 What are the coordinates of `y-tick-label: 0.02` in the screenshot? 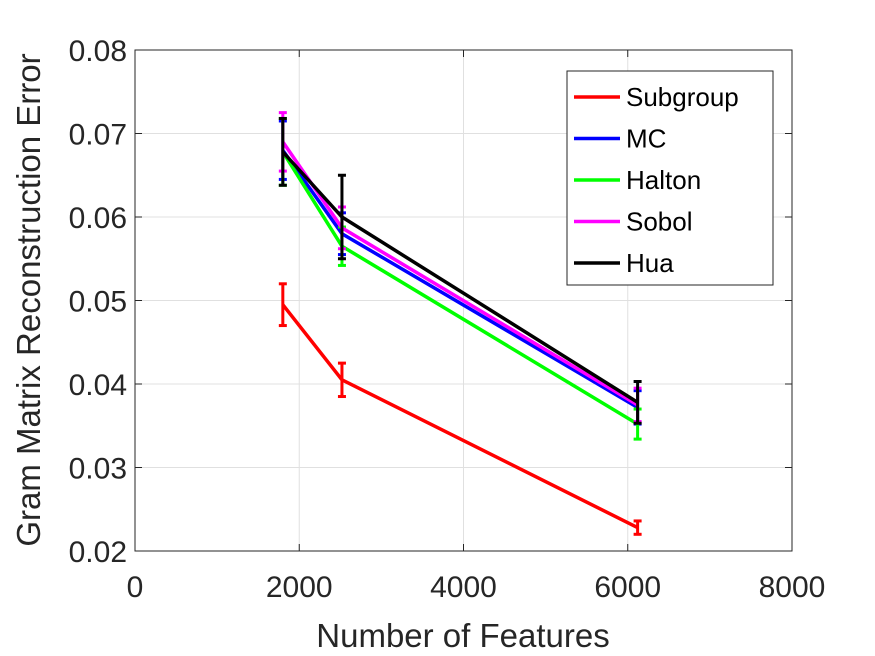 It's located at (98, 552).